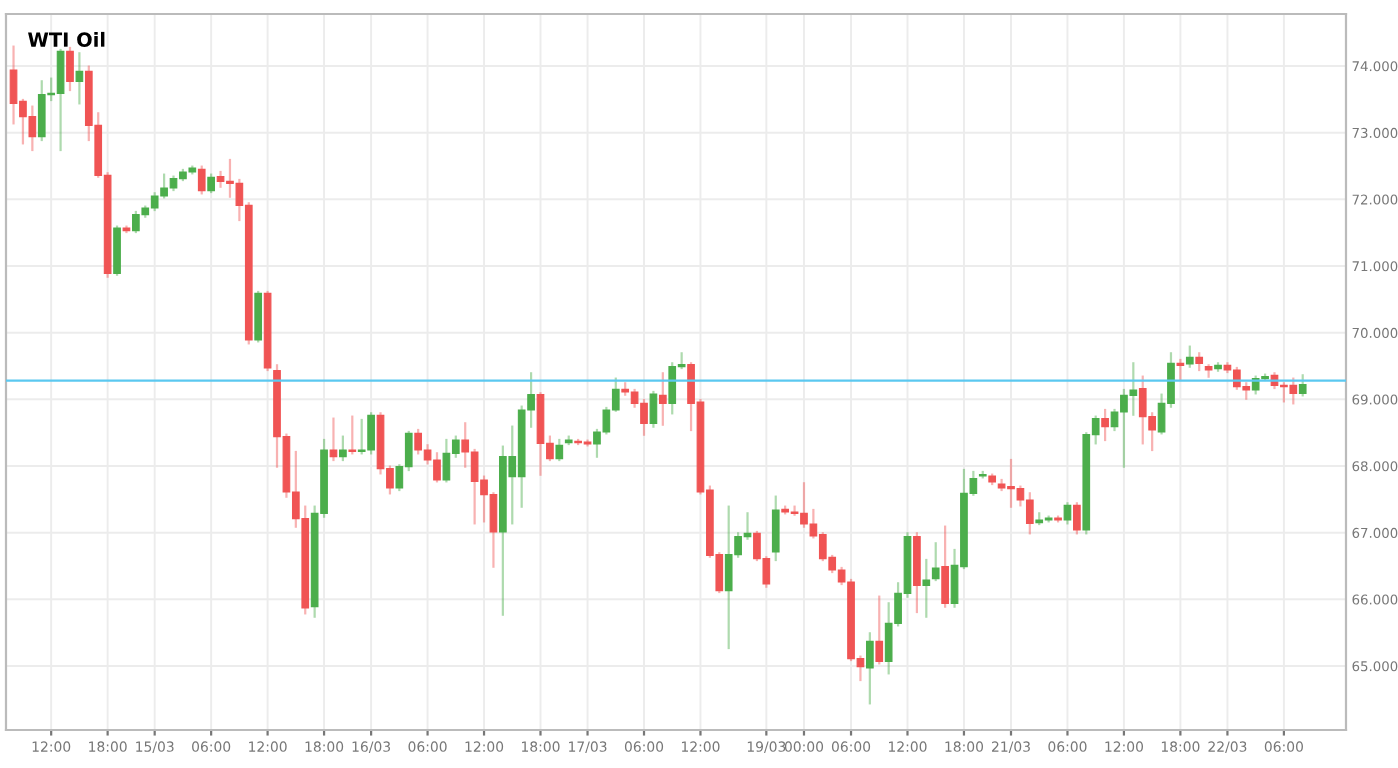 The image size is (1398, 768). What do you see at coordinates (66, 39) in the screenshot?
I see `text: WTI Oil` at bounding box center [66, 39].